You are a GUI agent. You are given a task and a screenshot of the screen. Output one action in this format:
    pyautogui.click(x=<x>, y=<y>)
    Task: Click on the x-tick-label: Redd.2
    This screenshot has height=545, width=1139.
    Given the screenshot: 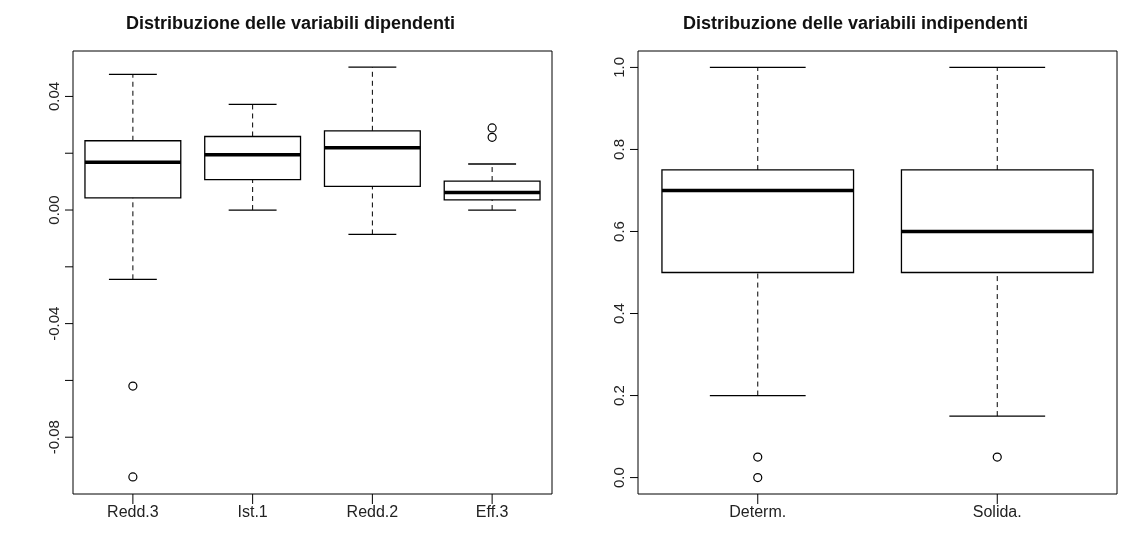 What is the action you would take?
    pyautogui.click(x=372, y=512)
    